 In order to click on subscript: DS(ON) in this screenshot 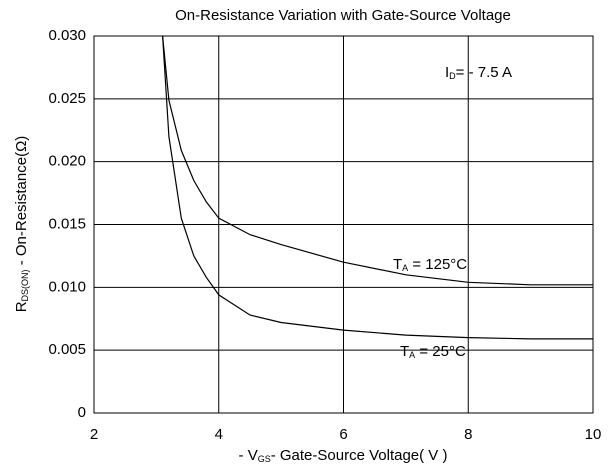, I will do `click(25, 285)`.